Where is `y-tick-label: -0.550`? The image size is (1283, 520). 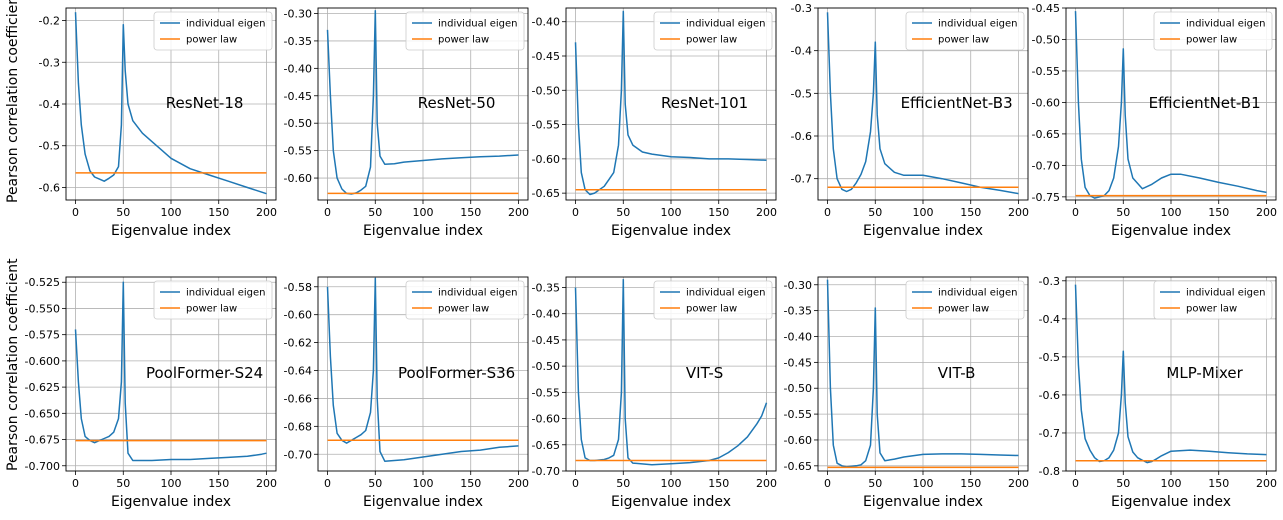
y-tick-label: -0.550 is located at coordinates (42, 308).